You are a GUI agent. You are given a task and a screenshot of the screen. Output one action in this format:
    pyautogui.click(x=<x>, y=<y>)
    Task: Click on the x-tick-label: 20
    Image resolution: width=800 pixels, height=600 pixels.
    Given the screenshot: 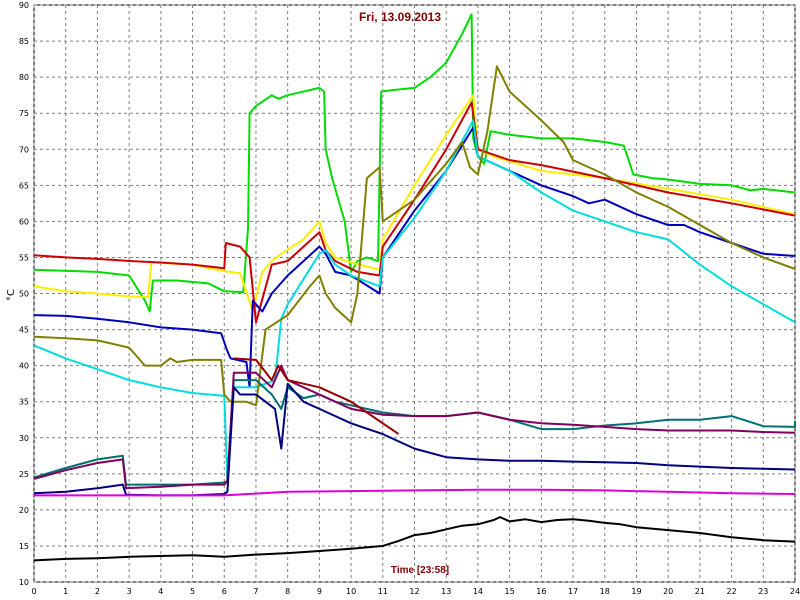 What is the action you would take?
    pyautogui.click(x=668, y=591)
    